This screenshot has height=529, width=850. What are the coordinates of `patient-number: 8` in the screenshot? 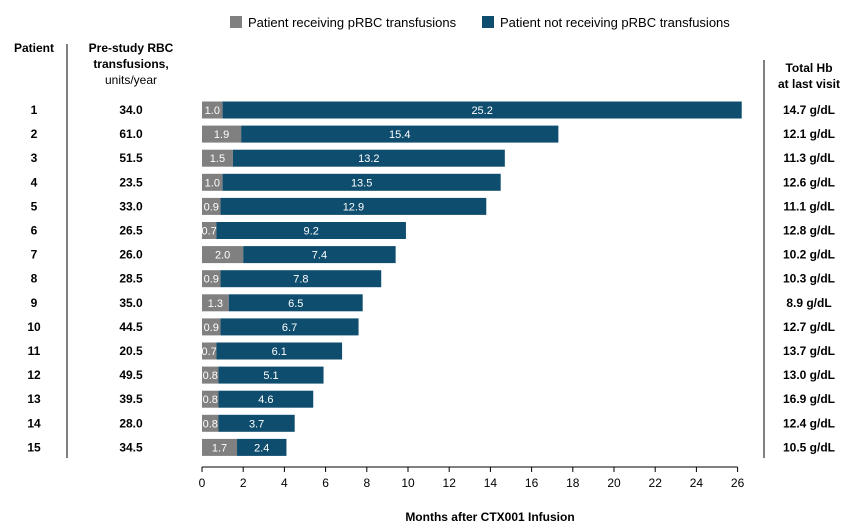 It's located at (34, 279).